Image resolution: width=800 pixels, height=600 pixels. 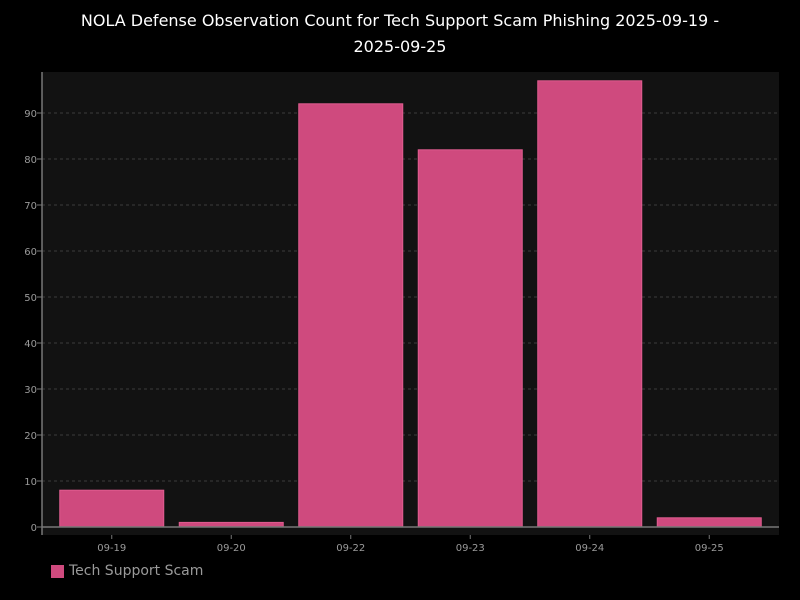 I want to click on legend: Tech Support Scam, so click(x=127, y=571).